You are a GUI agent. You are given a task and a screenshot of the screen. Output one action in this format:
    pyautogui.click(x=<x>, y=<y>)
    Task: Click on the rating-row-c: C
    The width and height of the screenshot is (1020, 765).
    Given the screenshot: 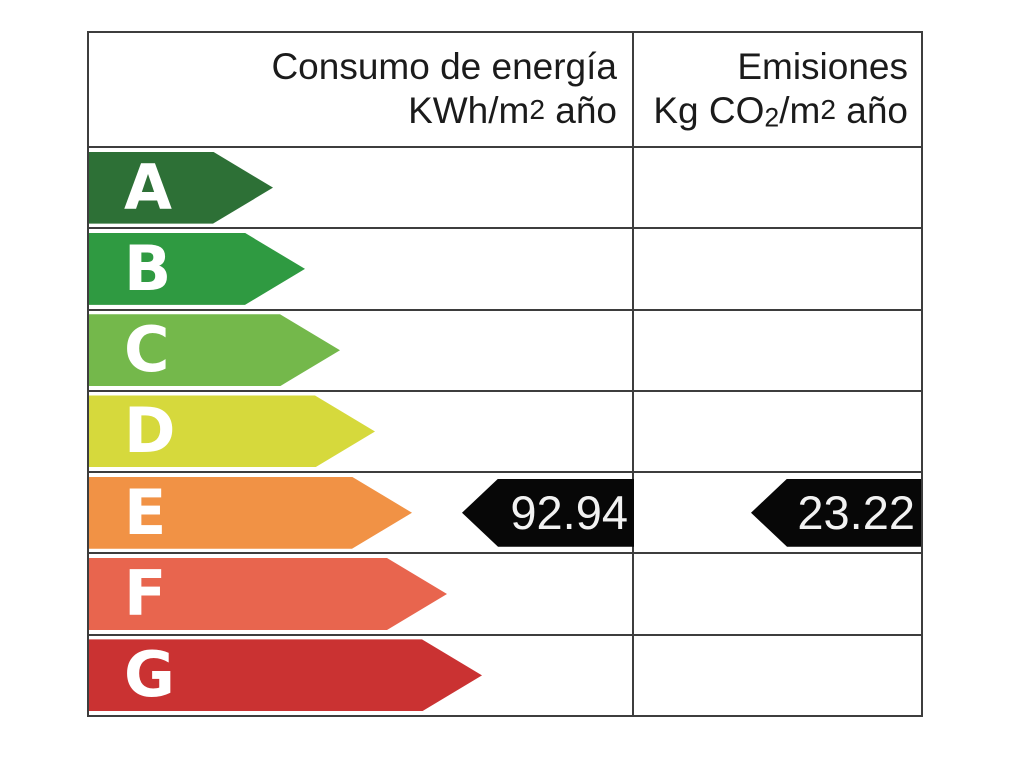 What is the action you would take?
    pyautogui.click(x=505, y=349)
    